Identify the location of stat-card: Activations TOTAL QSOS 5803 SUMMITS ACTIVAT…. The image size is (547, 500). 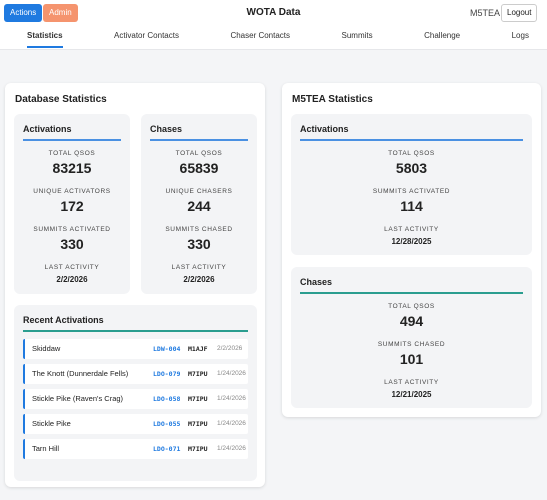
(411, 184).